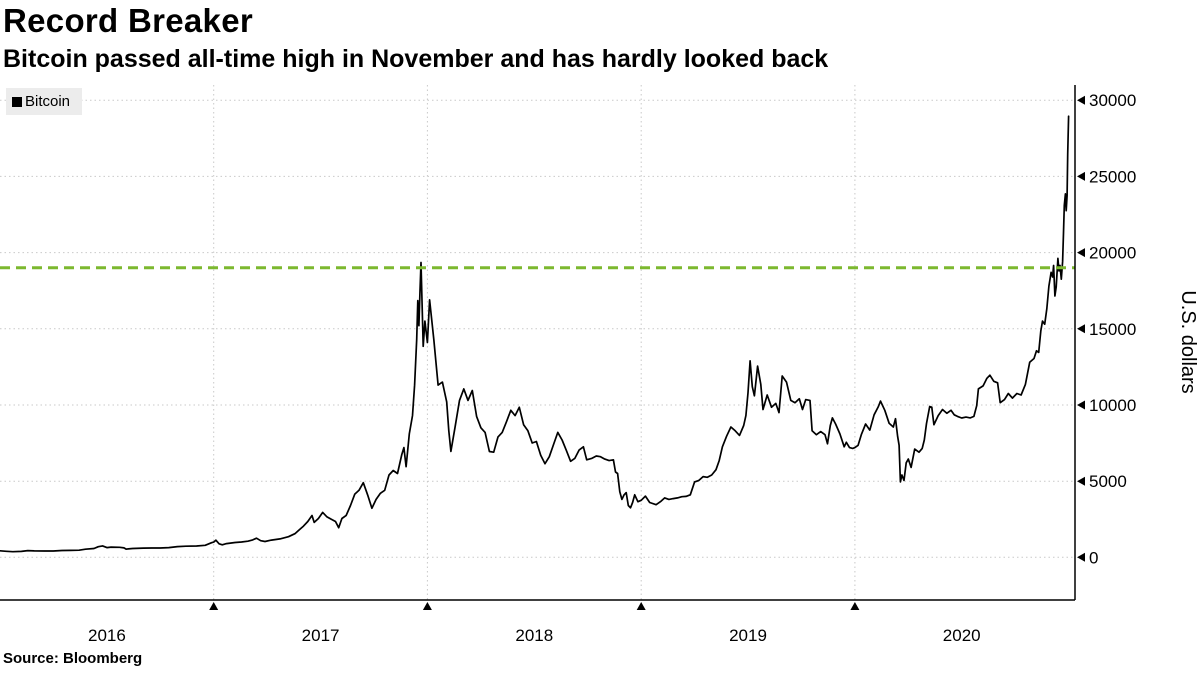 The image size is (1200, 675). What do you see at coordinates (1112, 329) in the screenshot?
I see `y-axis-tick-label: 15000` at bounding box center [1112, 329].